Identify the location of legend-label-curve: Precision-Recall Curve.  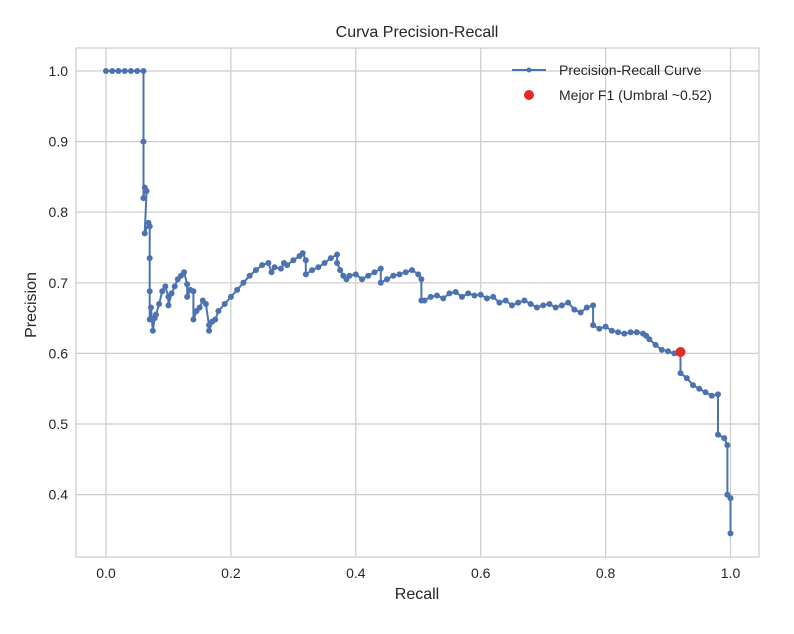
(630, 70).